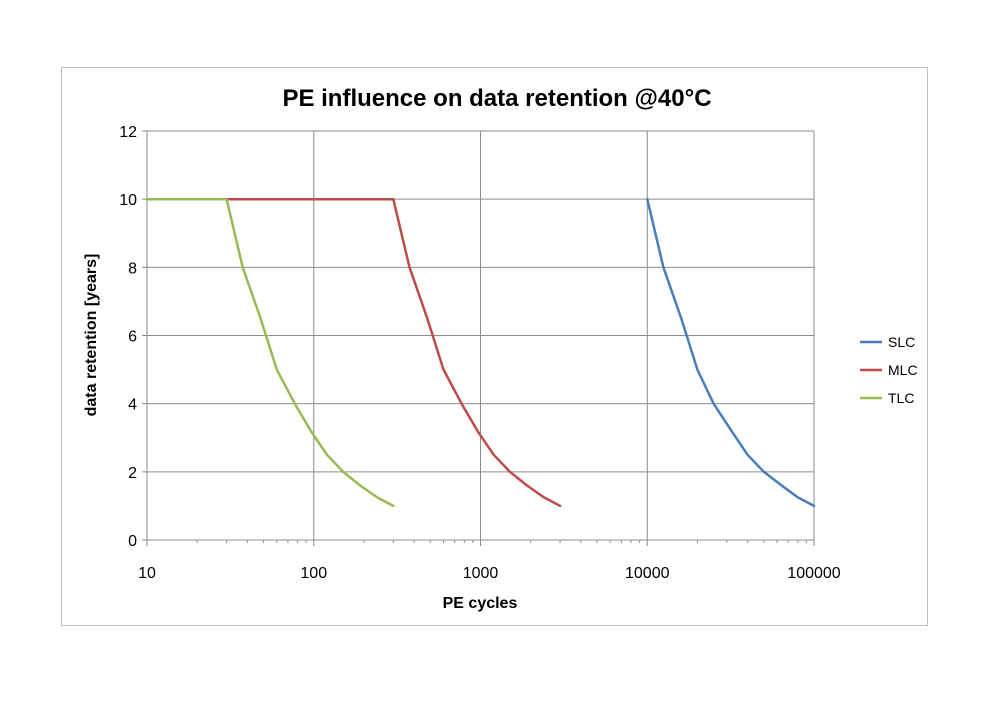 This screenshot has width=1000, height=707. What do you see at coordinates (132, 405) in the screenshot?
I see `y-tick-label: 4` at bounding box center [132, 405].